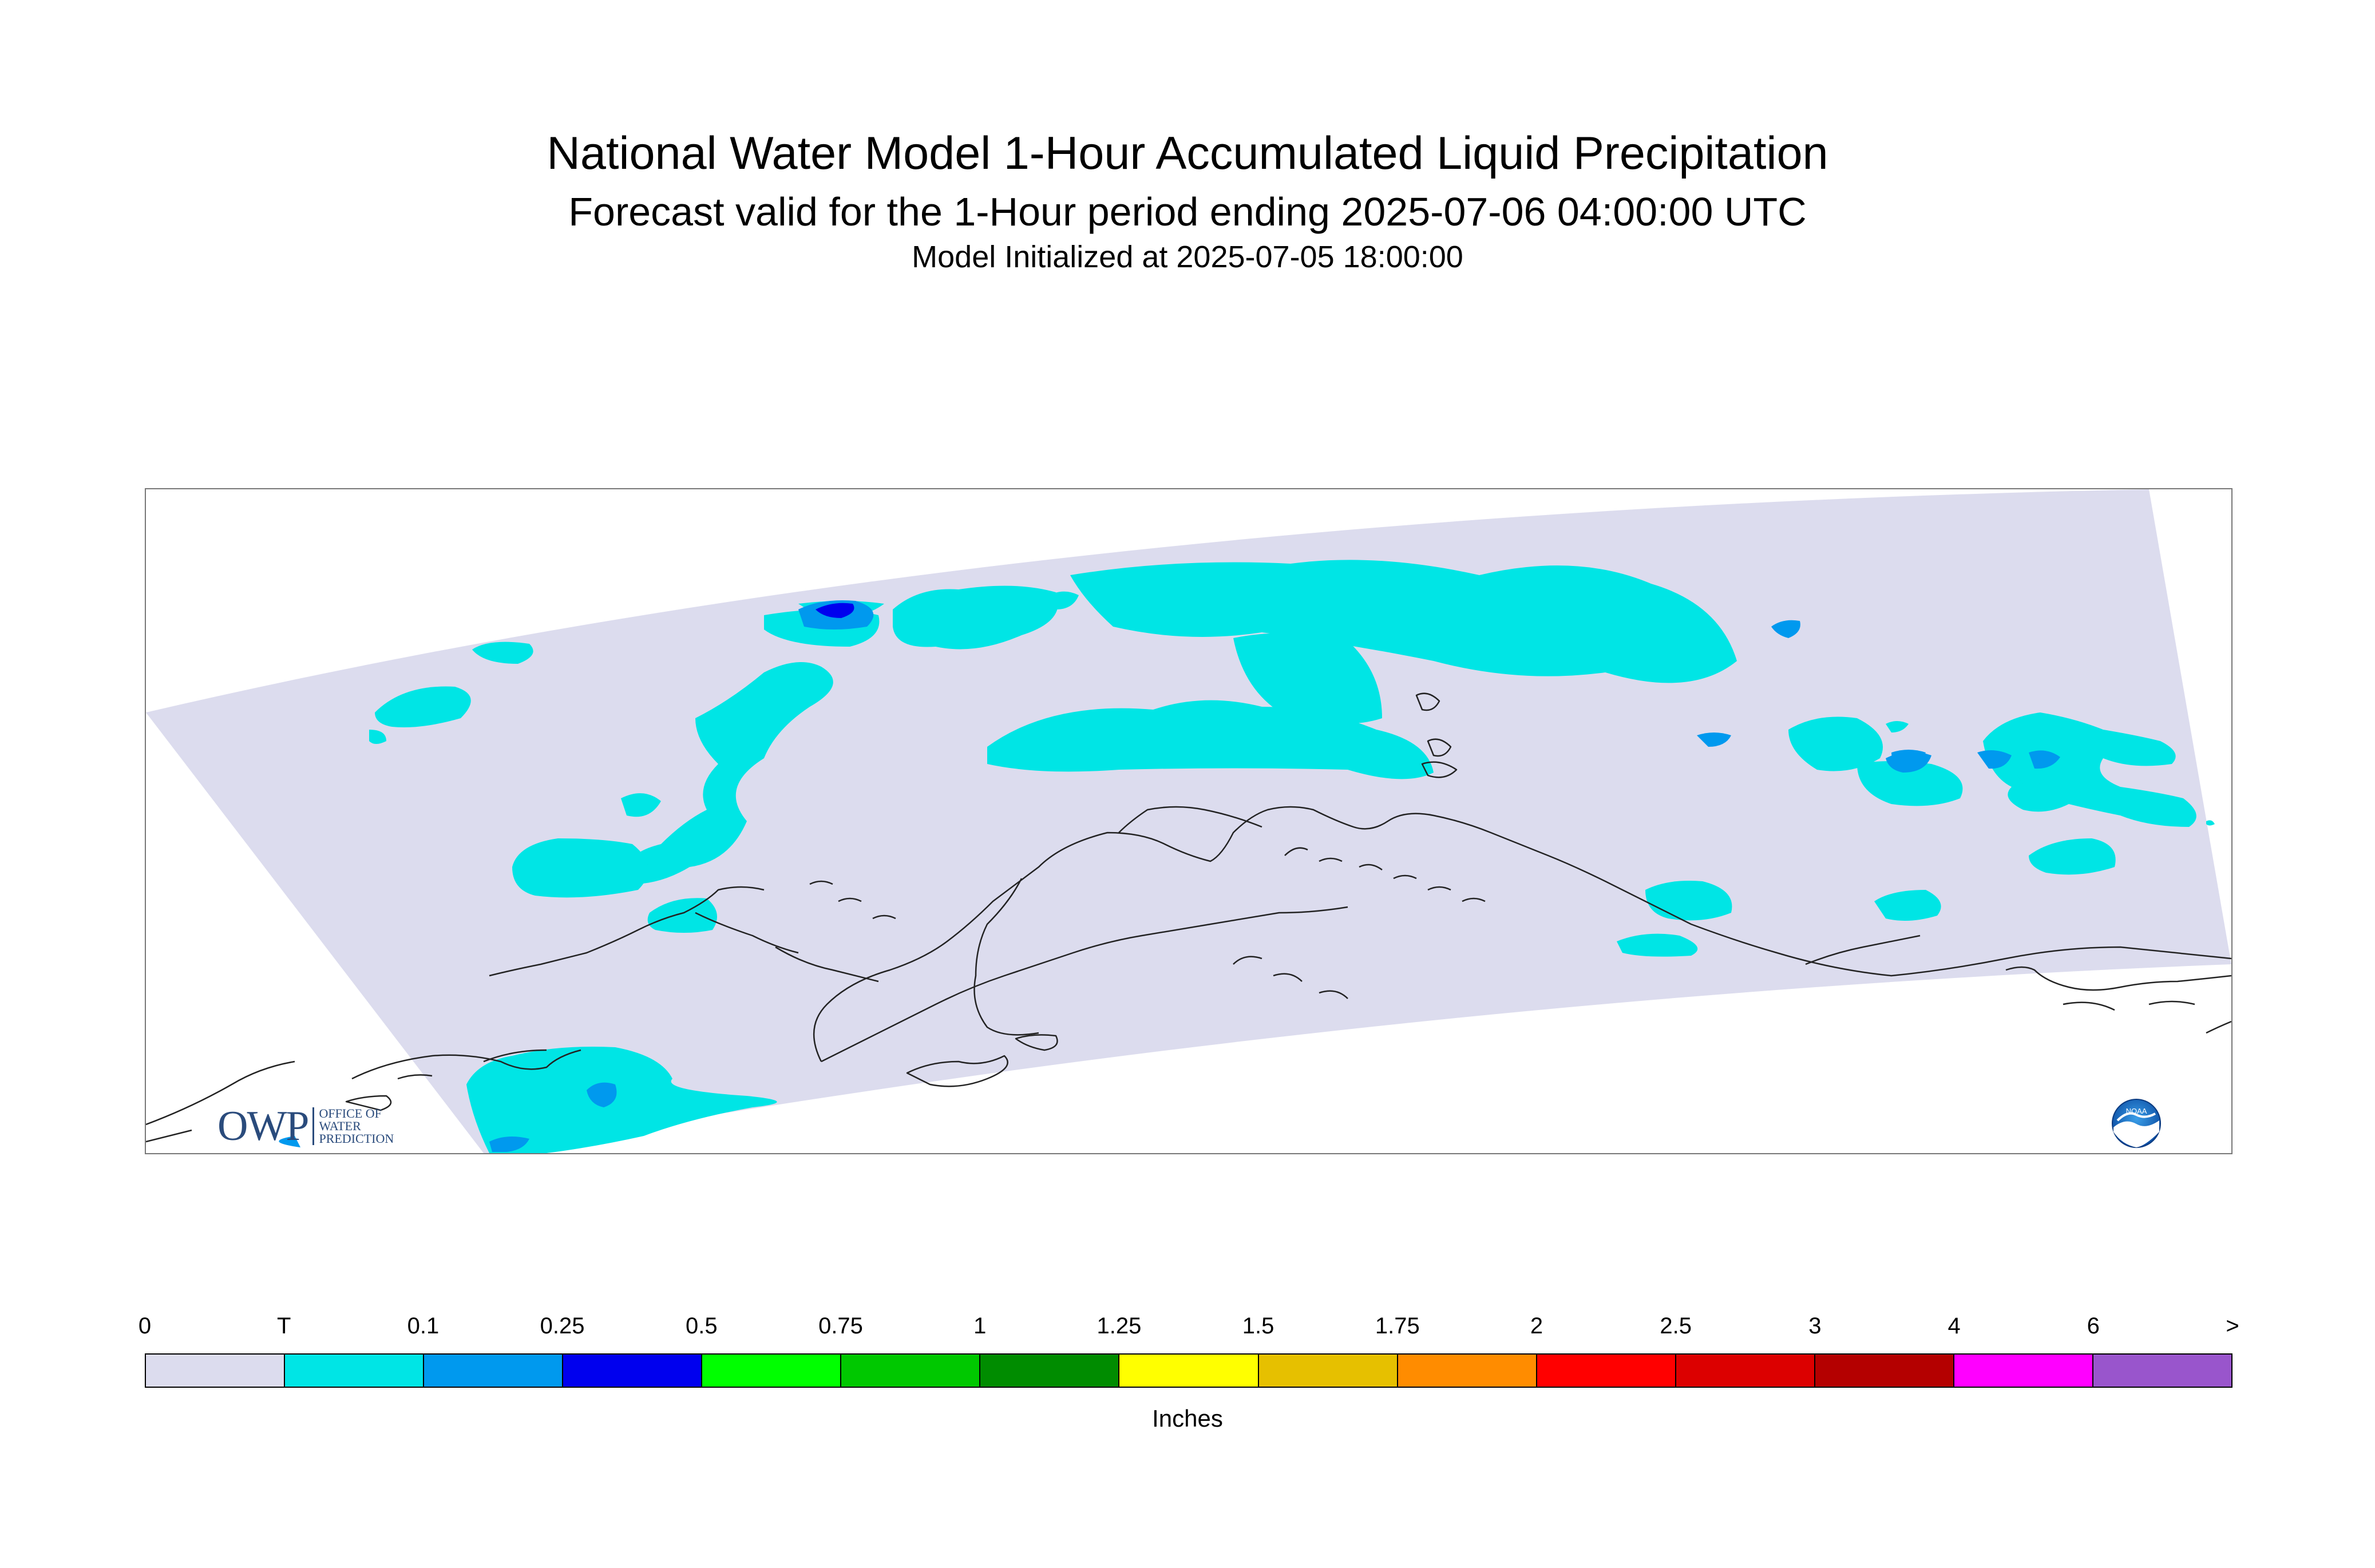  I want to click on legend-tick-label: 4, so click(1955, 1326).